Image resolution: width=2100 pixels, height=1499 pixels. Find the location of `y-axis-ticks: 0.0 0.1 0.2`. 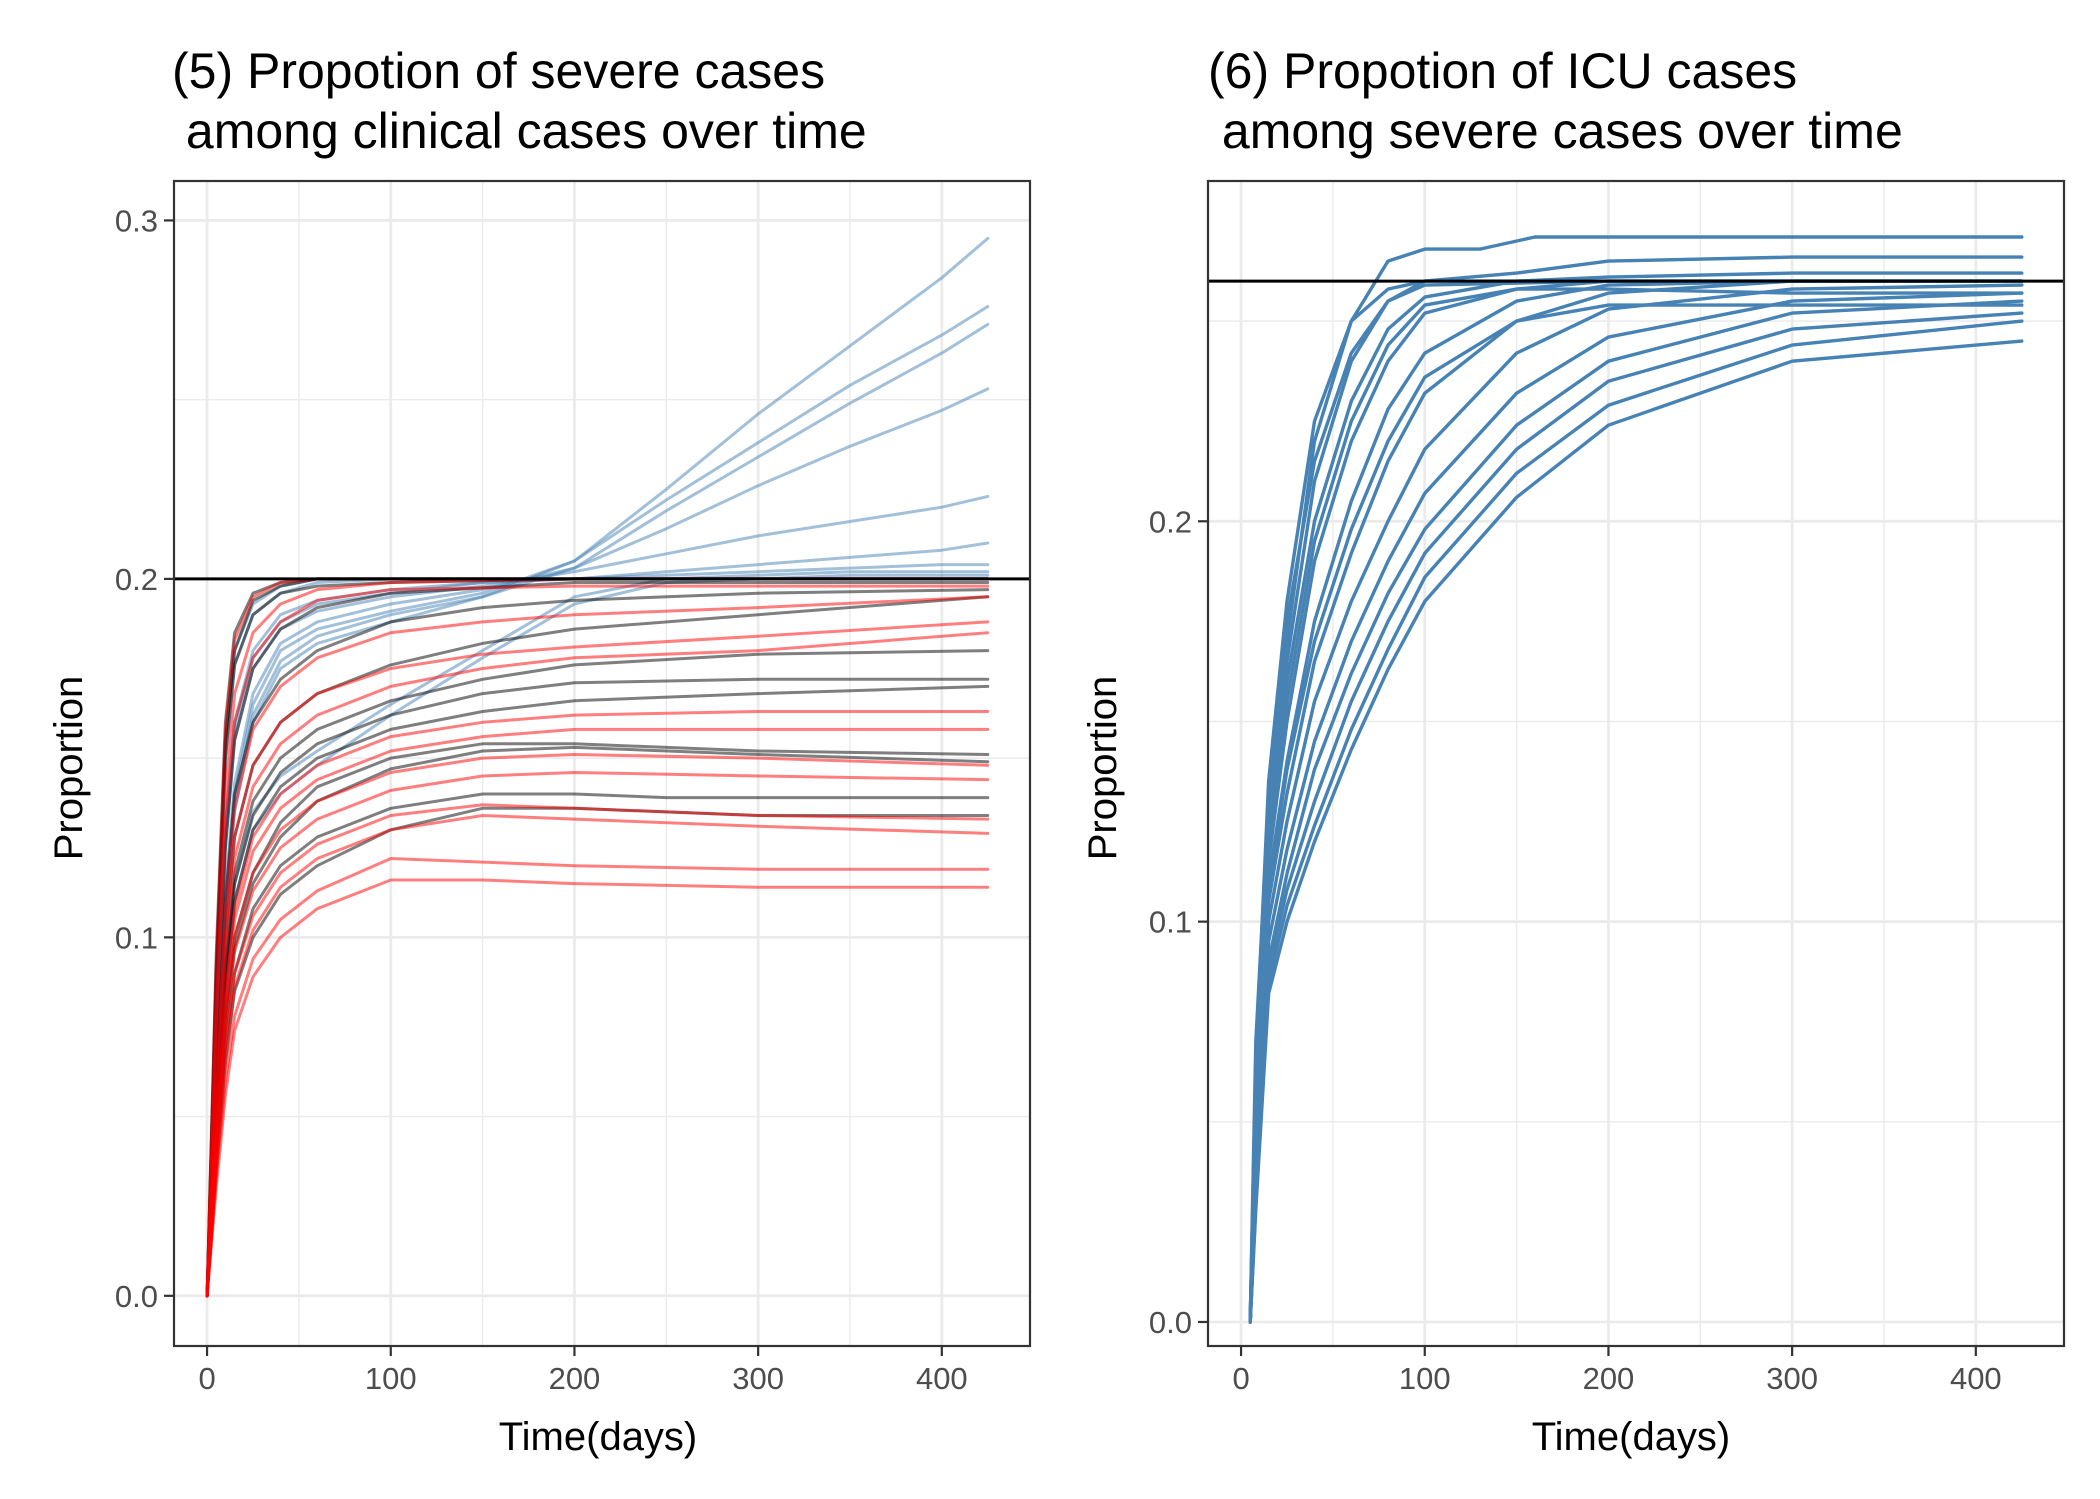

y-axis-ticks: 0.0 0.1 0.2 is located at coordinates (1178, 922).